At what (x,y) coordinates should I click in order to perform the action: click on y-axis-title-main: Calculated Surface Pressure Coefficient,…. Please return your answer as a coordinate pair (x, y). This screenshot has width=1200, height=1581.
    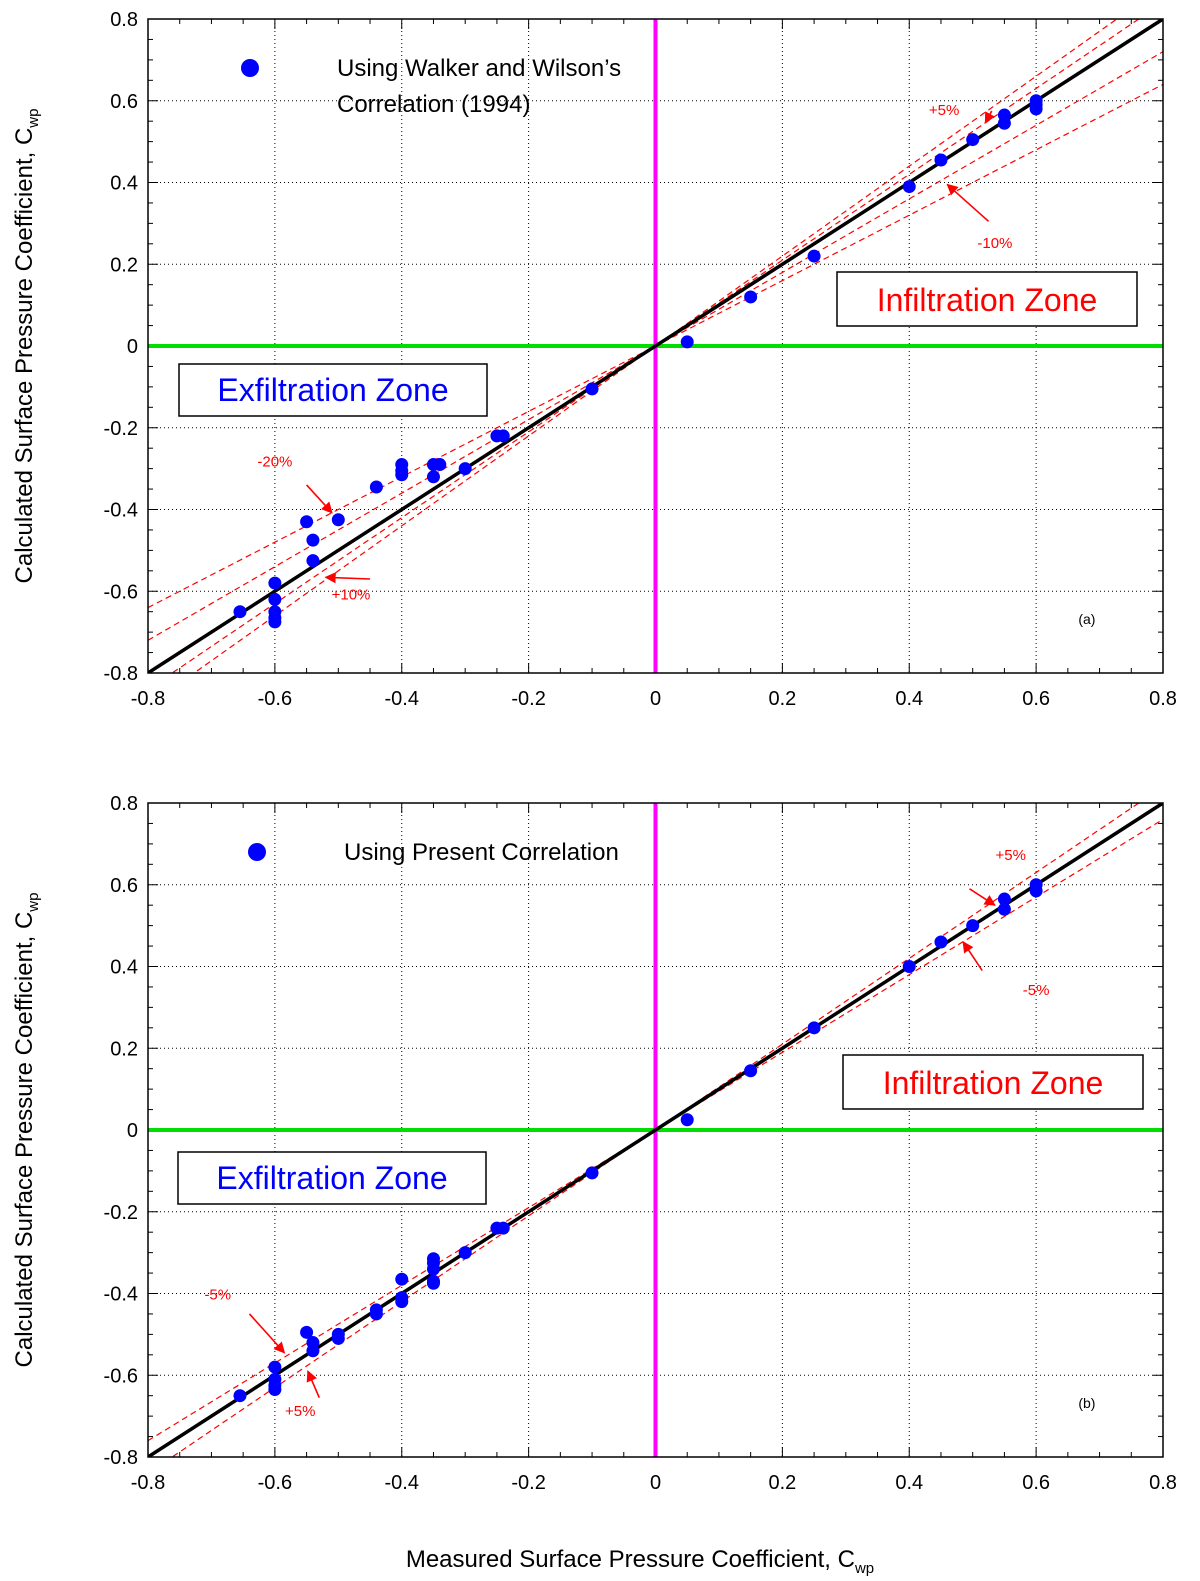
    Looking at the image, I should click on (24, 356).